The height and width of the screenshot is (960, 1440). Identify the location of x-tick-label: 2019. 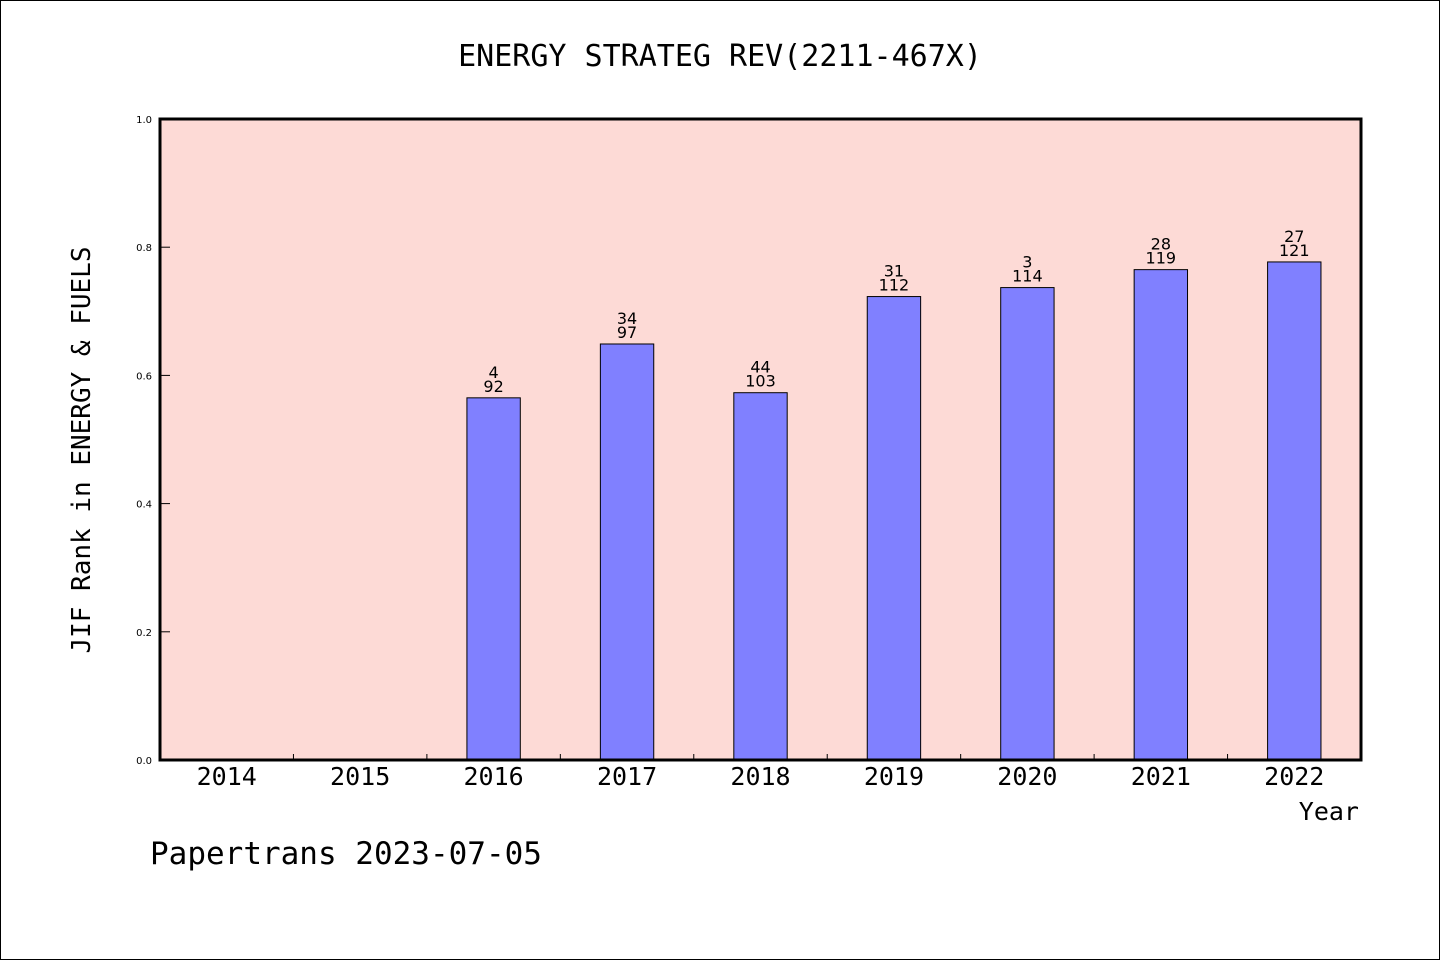
(894, 776).